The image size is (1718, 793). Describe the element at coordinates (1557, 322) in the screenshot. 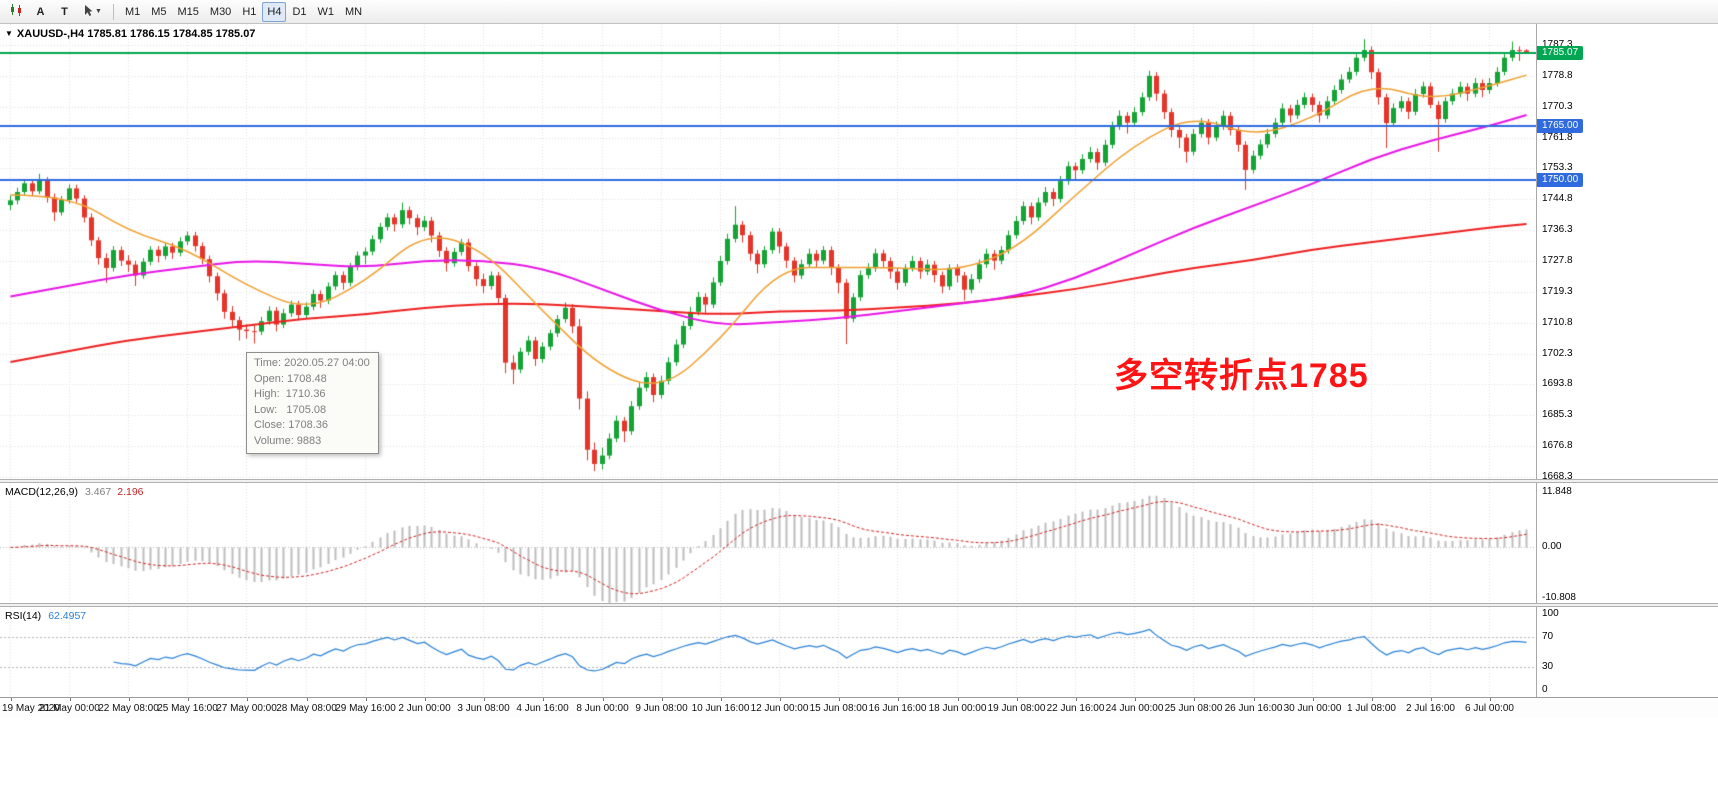

I see `scale-tick-label: 1710.8` at that location.